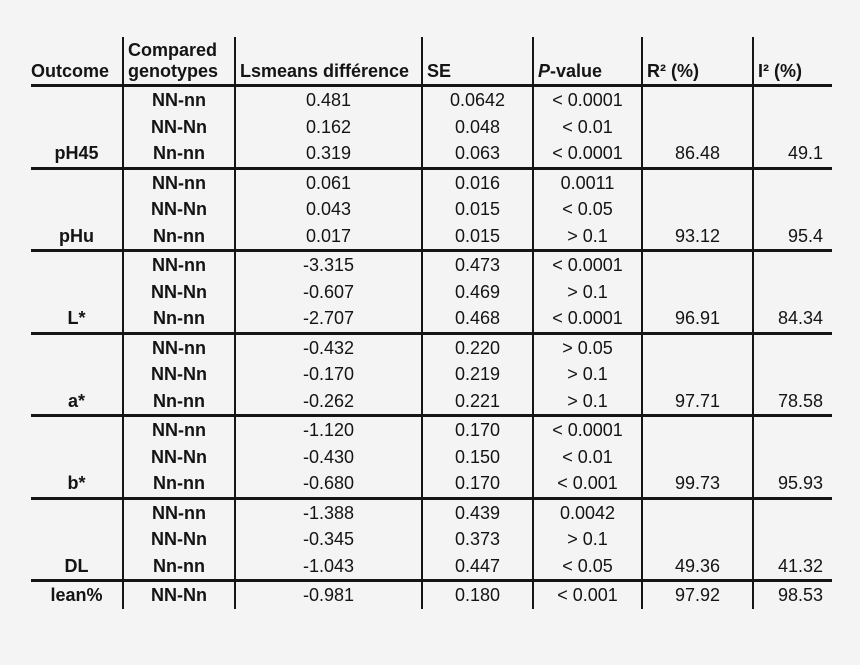 The image size is (860, 665). What do you see at coordinates (431, 402) in the screenshot?
I see `table-row: a* Nn-nn -0.262 0.221 > 0.1 97.71 78.58` at bounding box center [431, 402].